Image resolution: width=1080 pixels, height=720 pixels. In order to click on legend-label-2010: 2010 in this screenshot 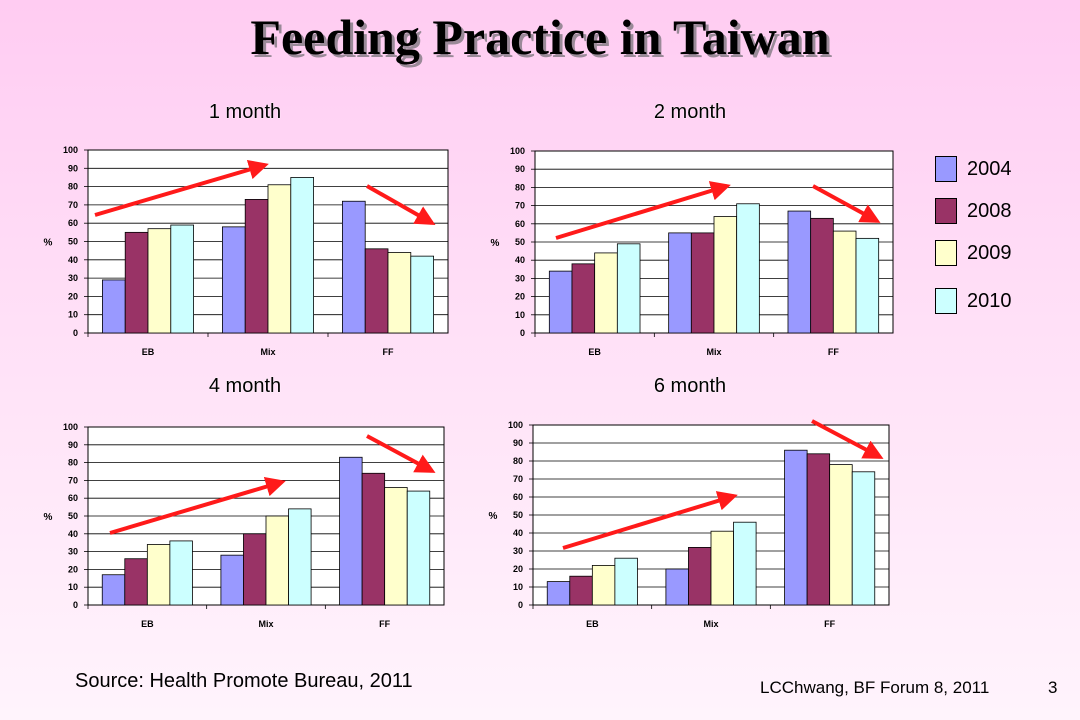, I will do `click(989, 301)`.